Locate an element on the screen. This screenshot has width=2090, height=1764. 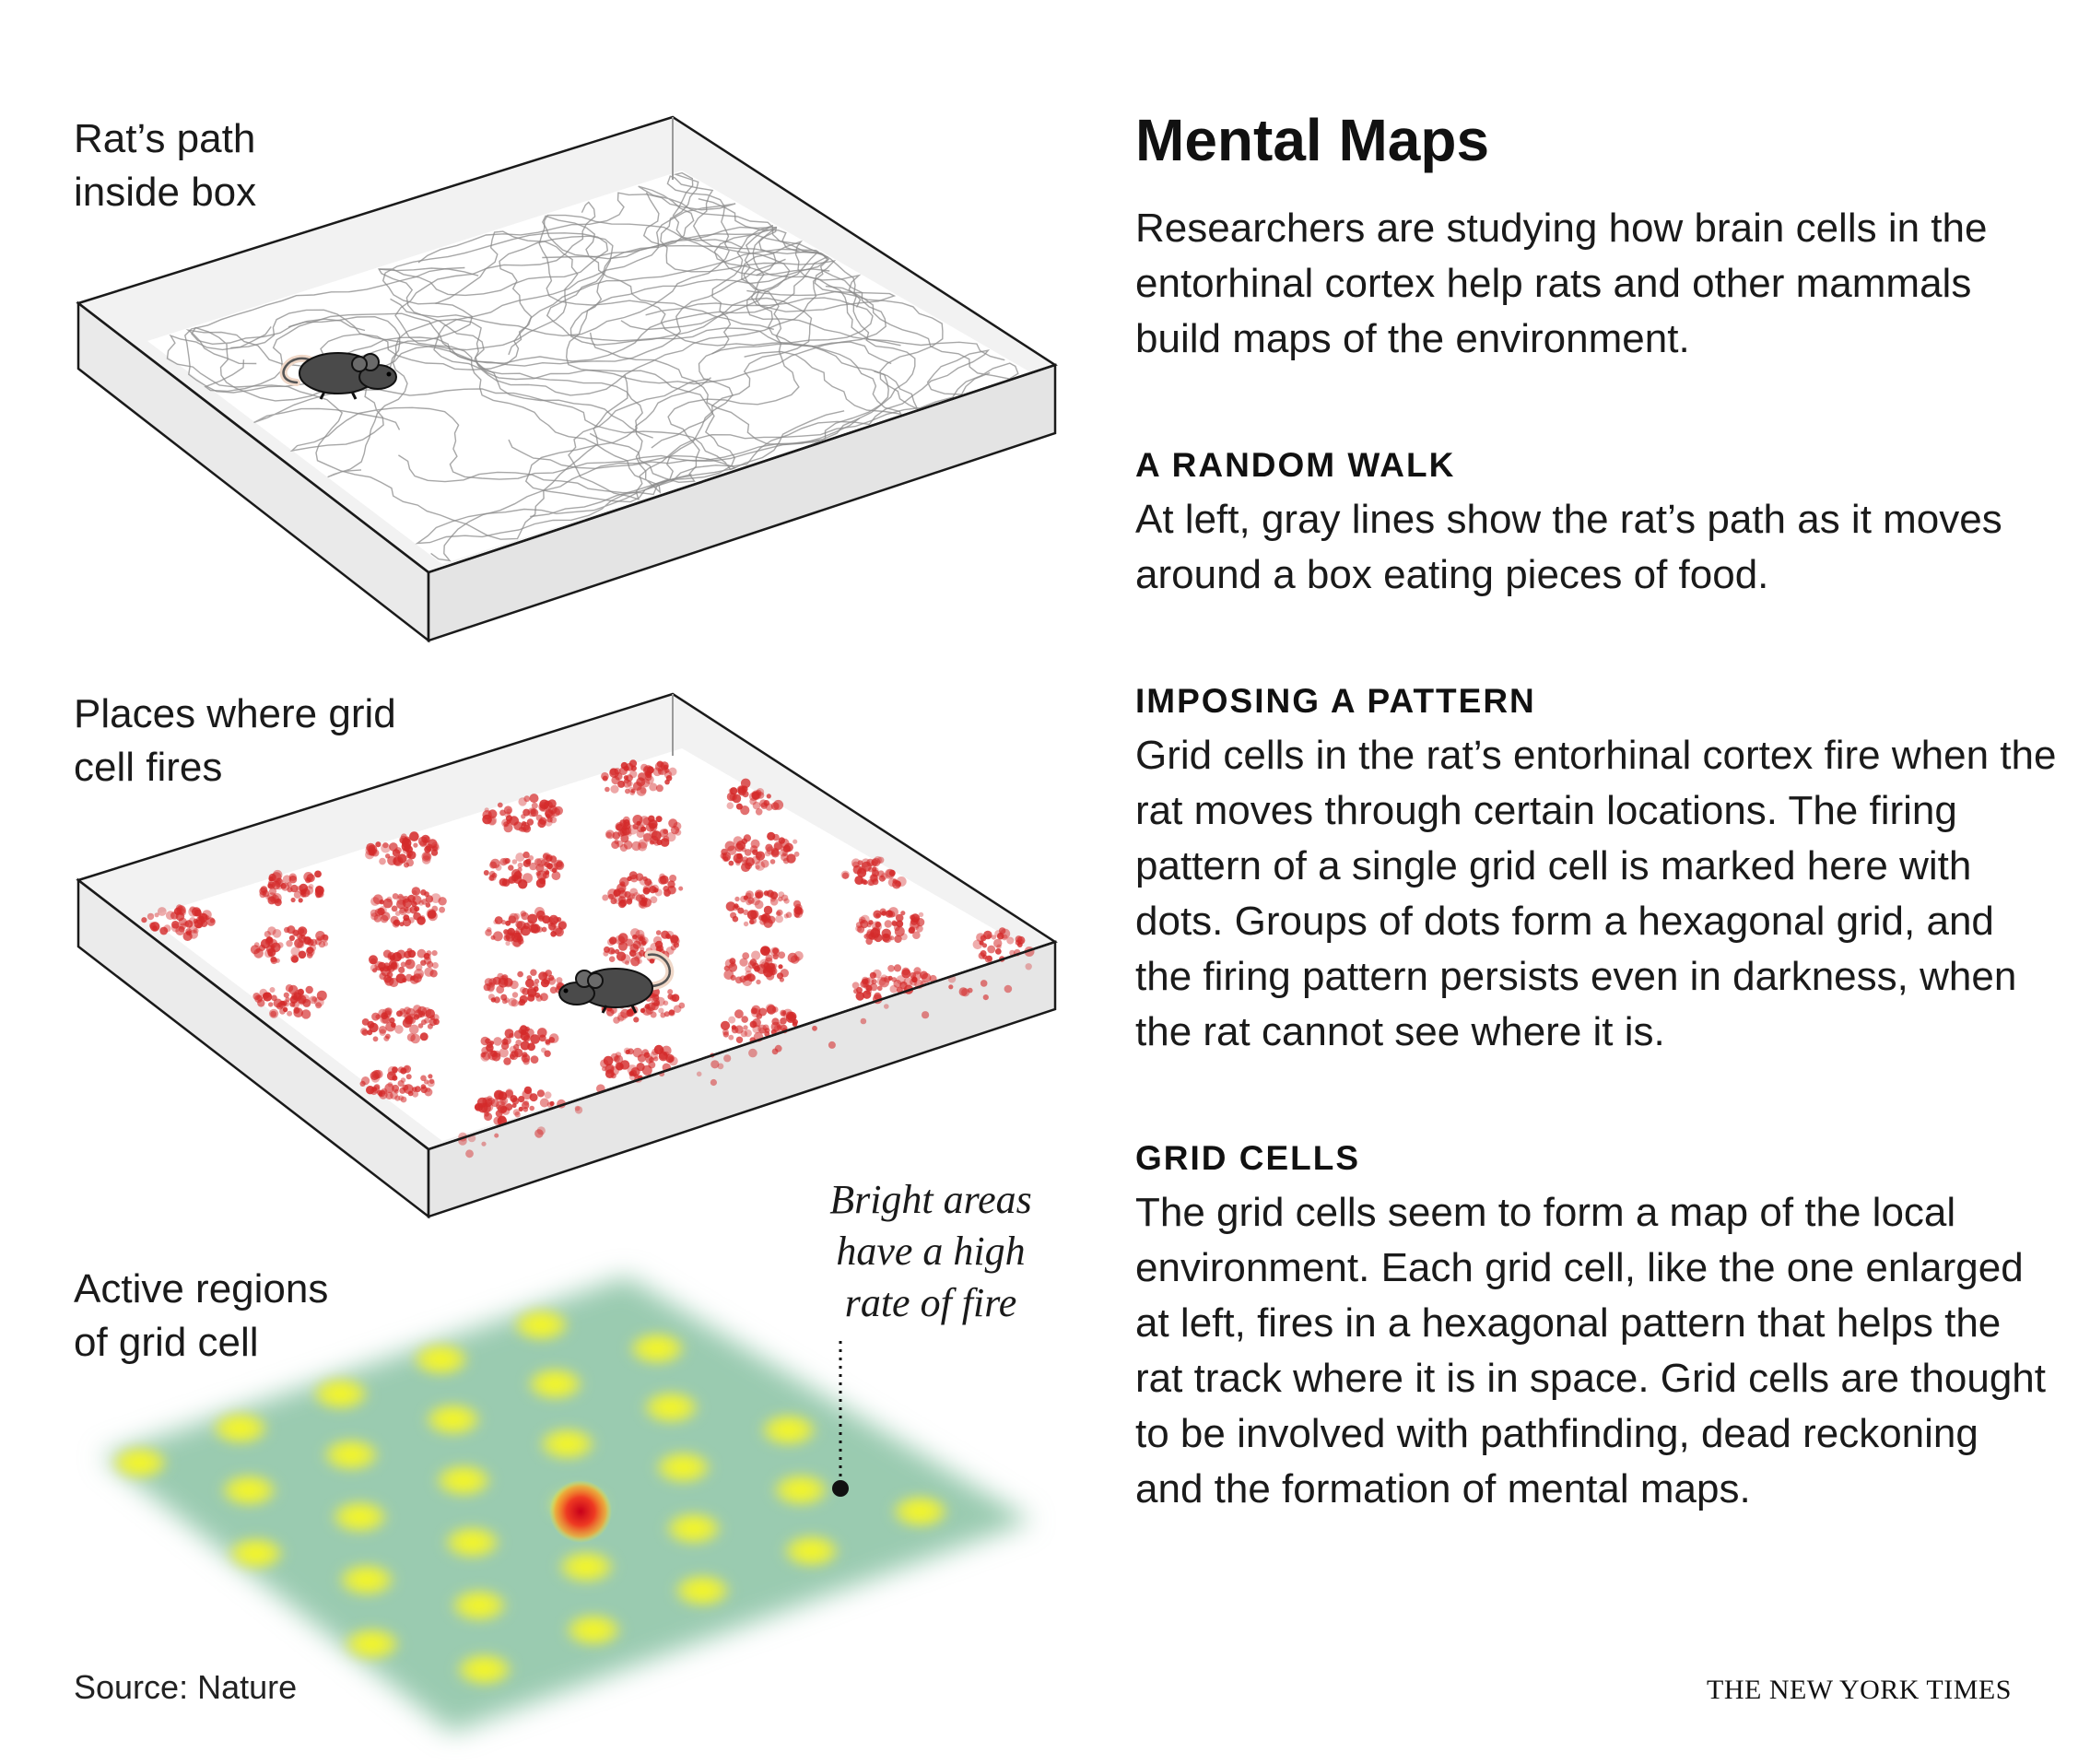
heatmap-bright-areas is located at coordinates (530, 1497).